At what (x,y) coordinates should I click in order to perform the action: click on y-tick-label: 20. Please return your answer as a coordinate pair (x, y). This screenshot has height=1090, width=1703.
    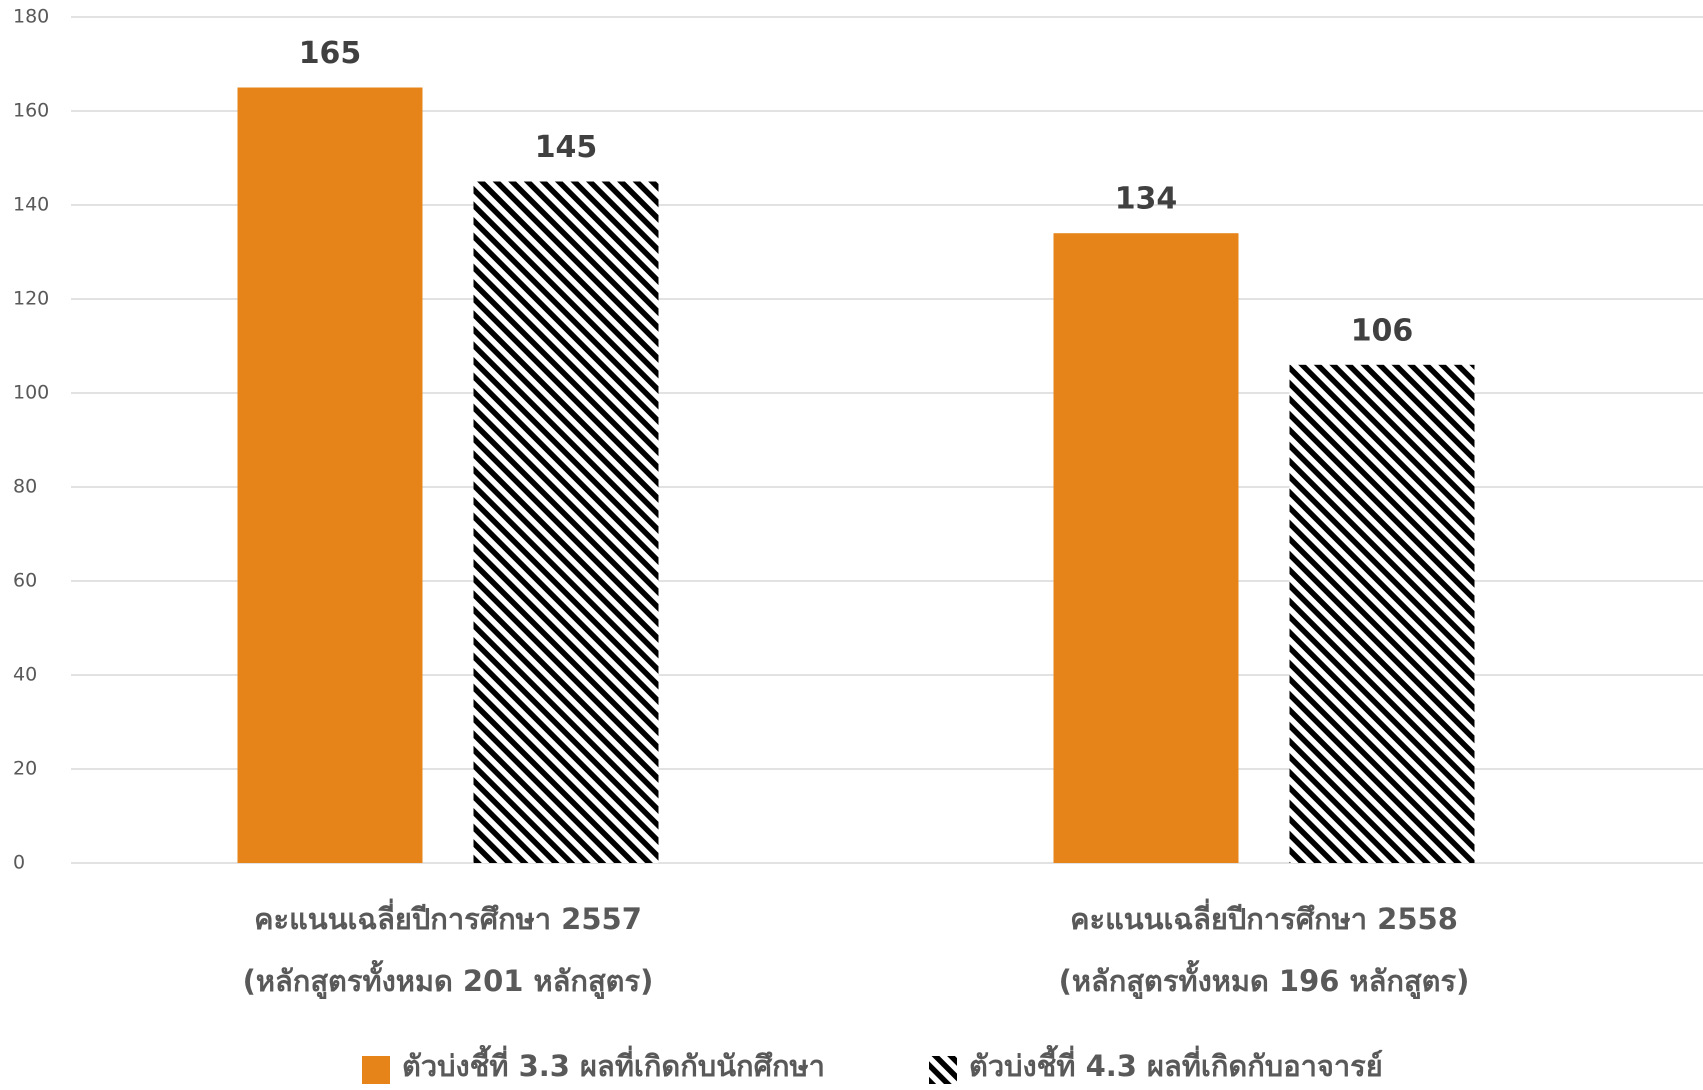
    Looking at the image, I should click on (25, 769).